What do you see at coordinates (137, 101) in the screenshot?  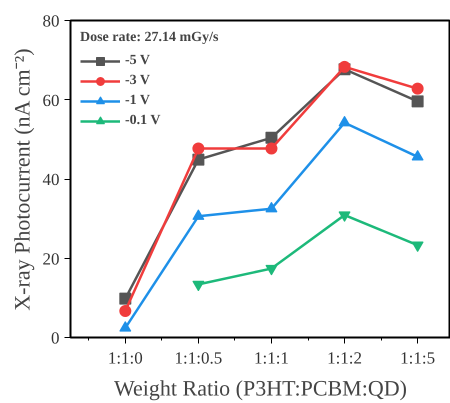 I see `legend-label: -1 V` at bounding box center [137, 101].